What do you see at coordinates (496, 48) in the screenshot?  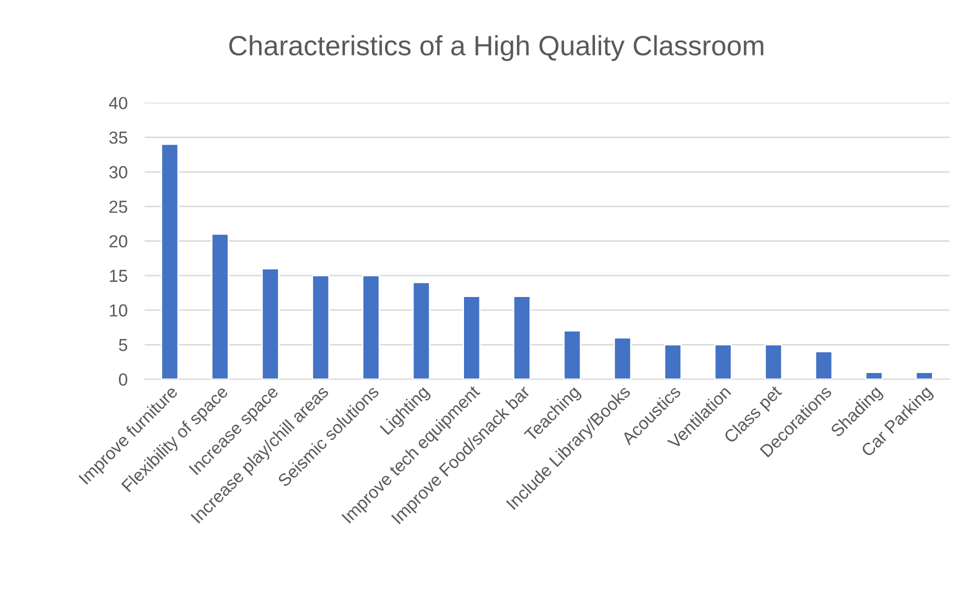 I see `chart-title: Characteristics of a High Quality Classroom` at bounding box center [496, 48].